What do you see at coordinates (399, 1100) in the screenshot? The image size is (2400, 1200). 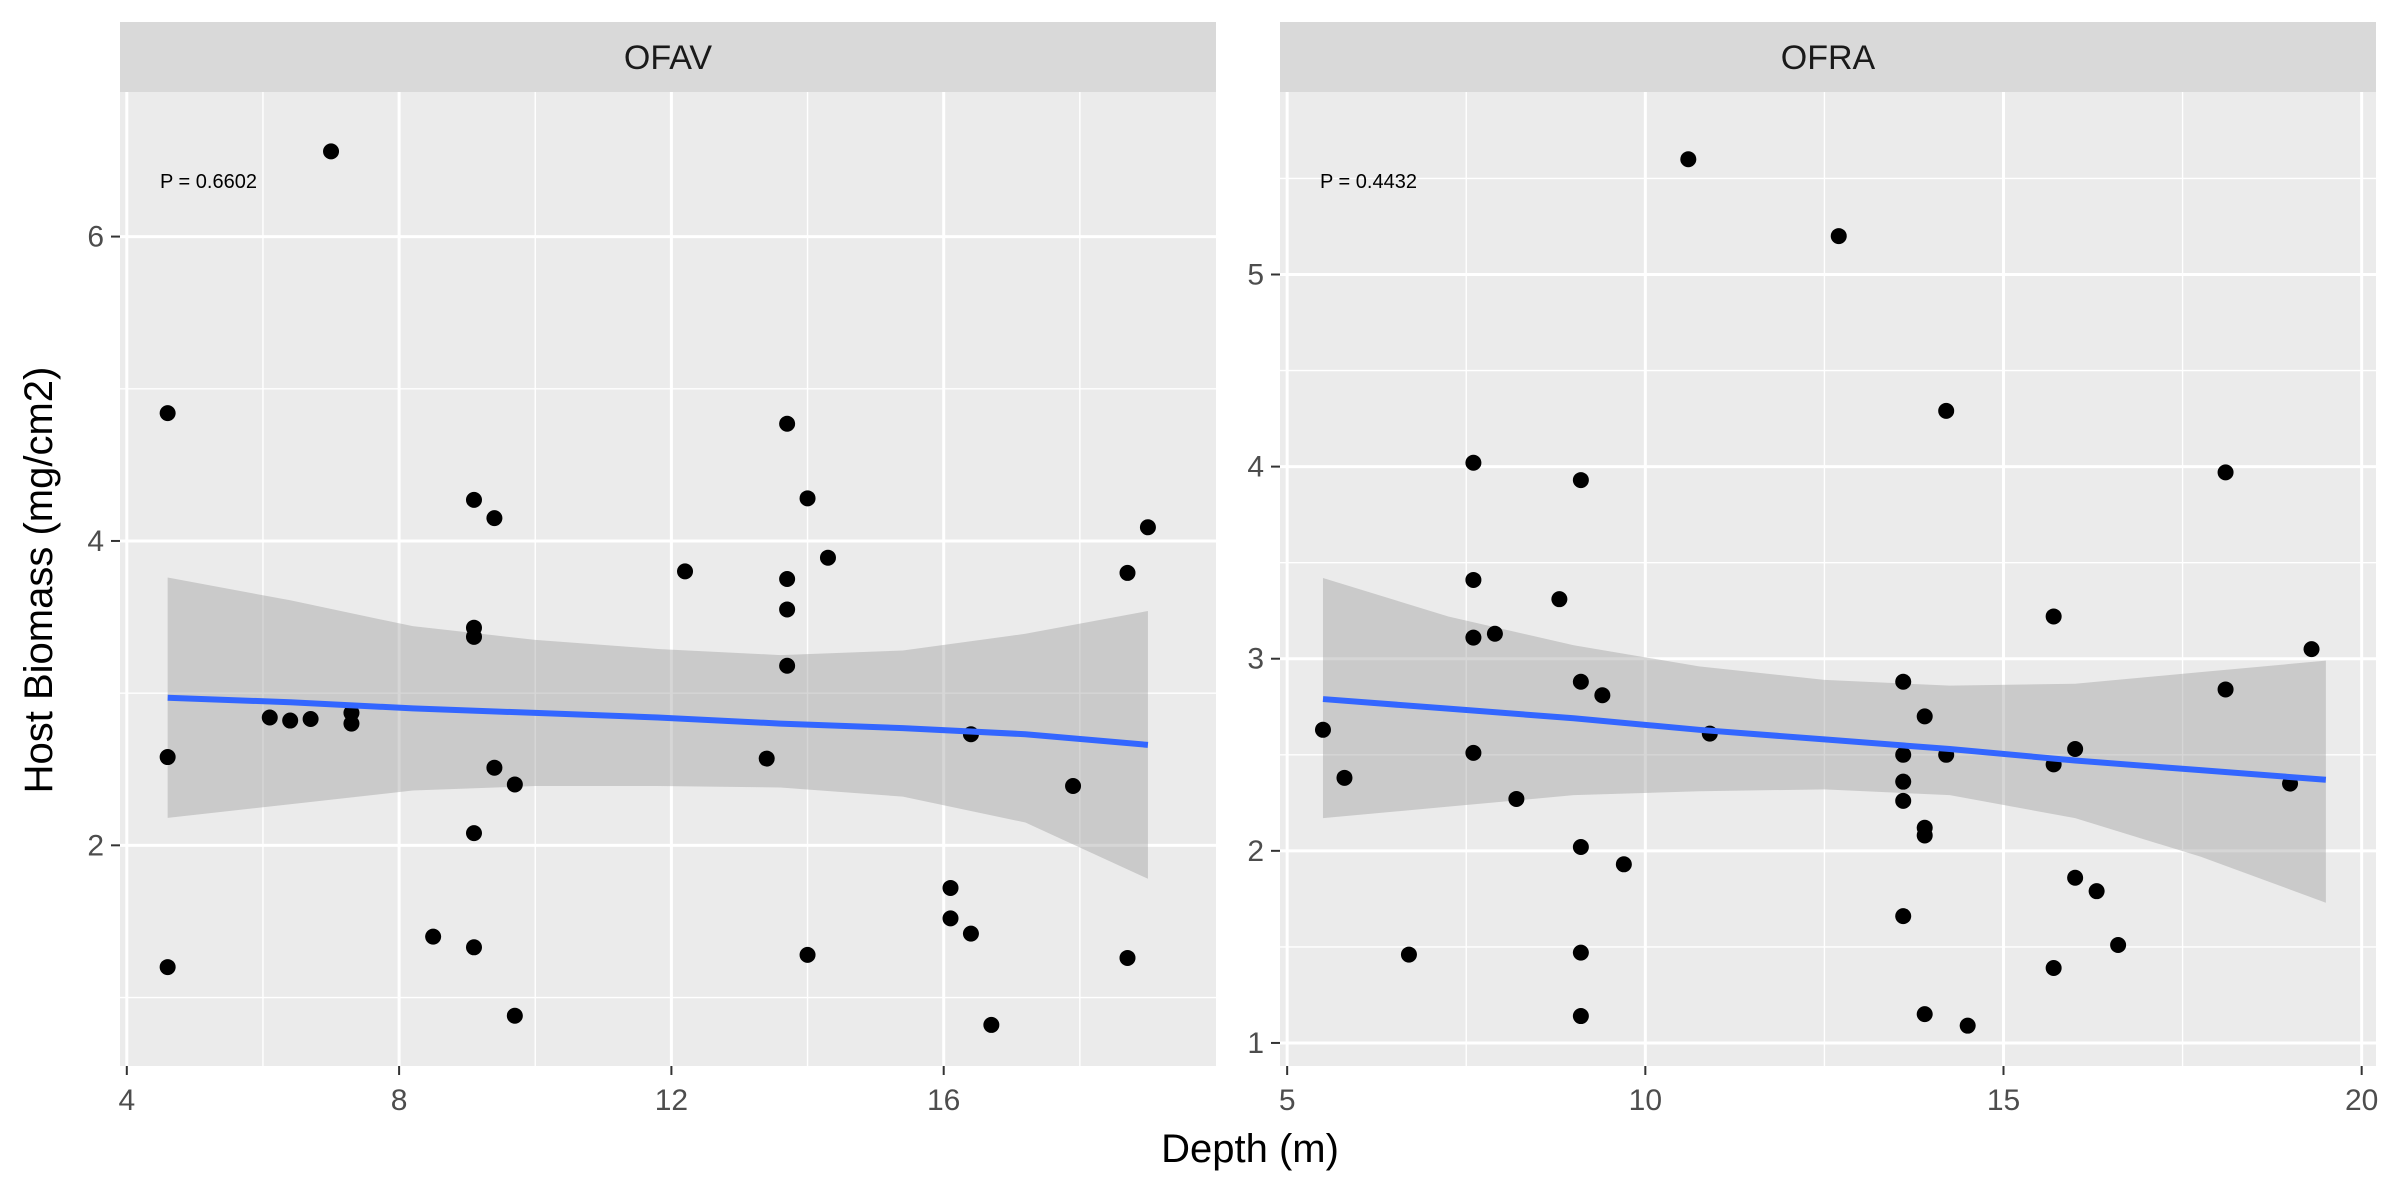 I see `panel-ofav-x-tick-label: 8` at bounding box center [399, 1100].